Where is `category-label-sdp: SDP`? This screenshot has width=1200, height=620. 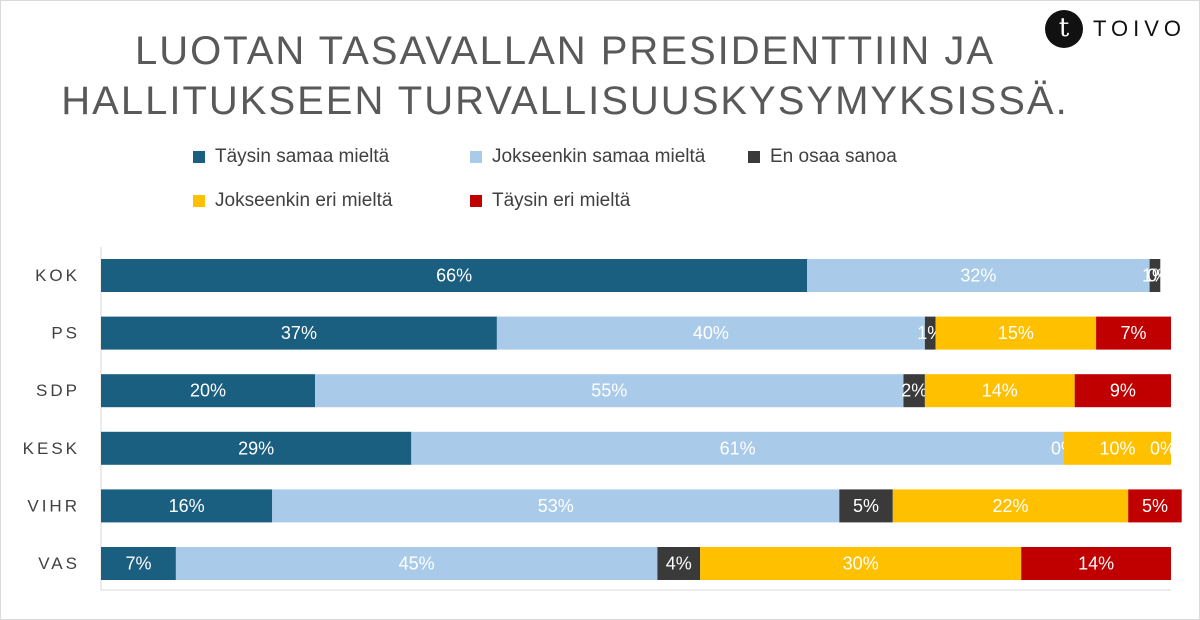
category-label-sdp: SDP is located at coordinates (58, 390).